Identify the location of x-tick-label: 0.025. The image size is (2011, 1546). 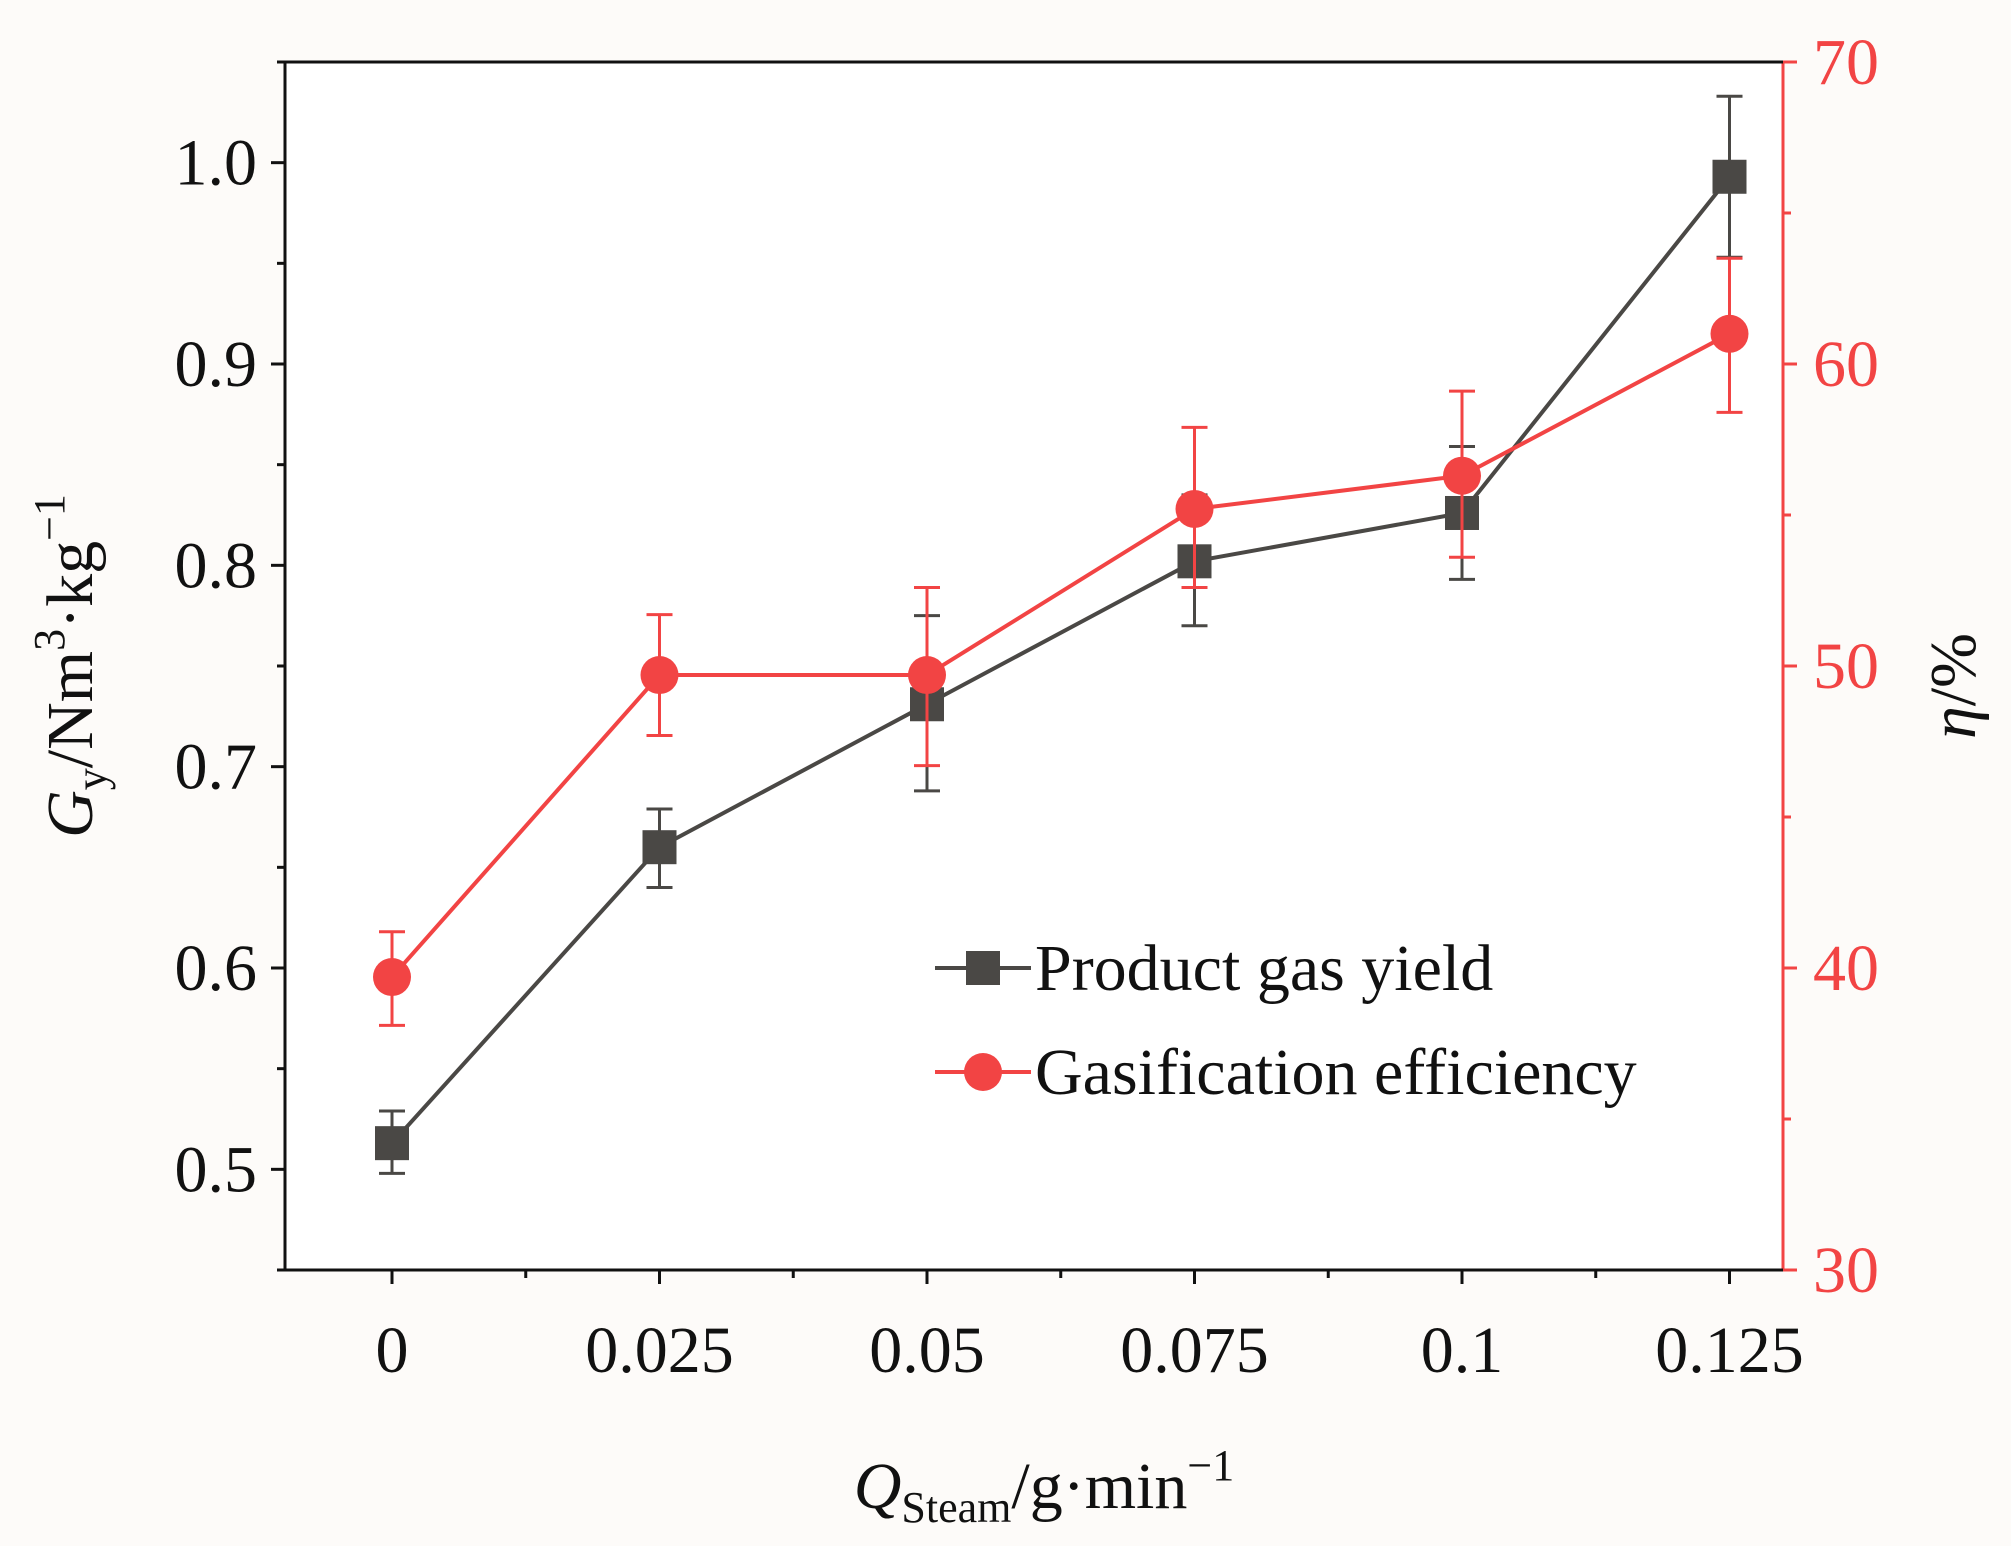
(659, 1350).